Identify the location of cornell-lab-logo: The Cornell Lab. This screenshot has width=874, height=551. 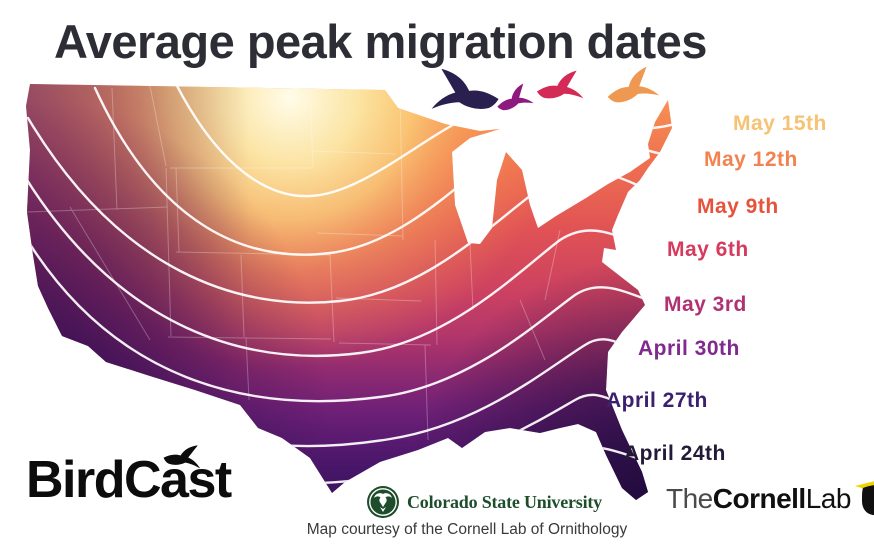
(770, 498).